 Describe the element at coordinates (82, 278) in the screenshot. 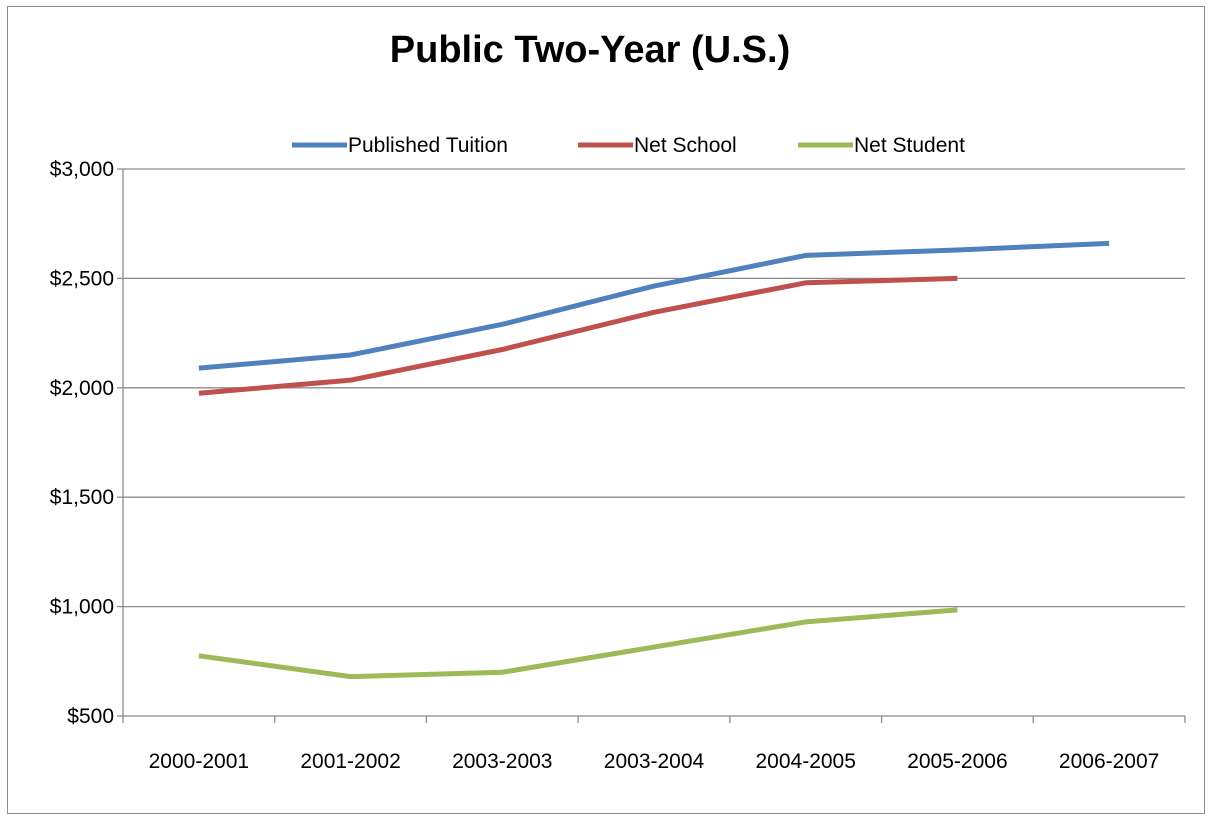

I see `y-tick-label-4: $2,500` at that location.